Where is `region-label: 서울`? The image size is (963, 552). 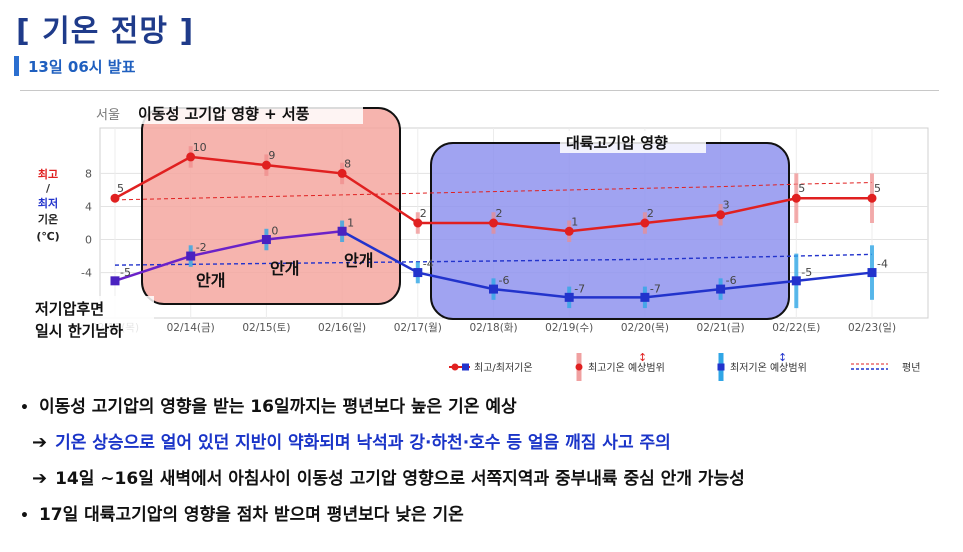 region-label: 서울 is located at coordinates (108, 115).